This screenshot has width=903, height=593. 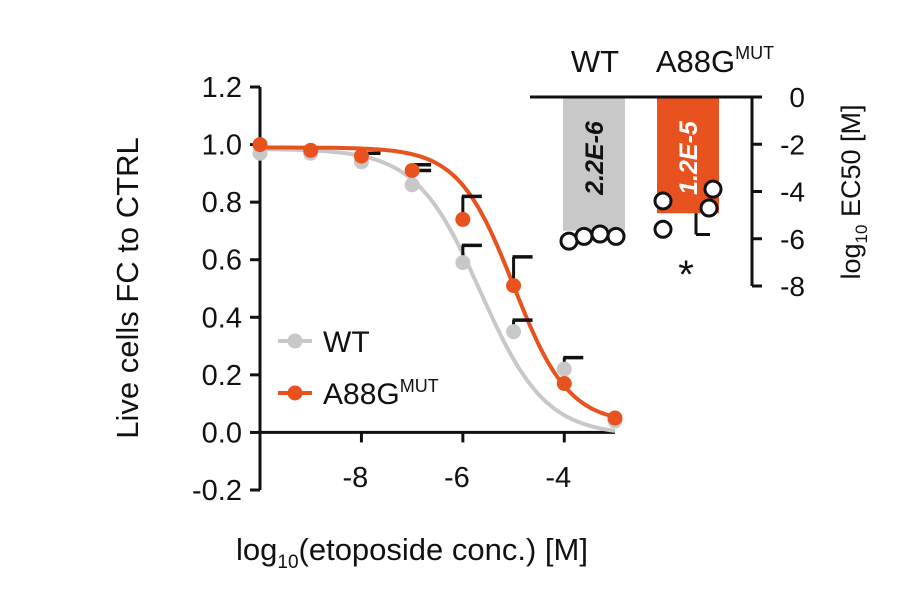 I want to click on inset-category-label-main: A88G, so click(x=695, y=61).